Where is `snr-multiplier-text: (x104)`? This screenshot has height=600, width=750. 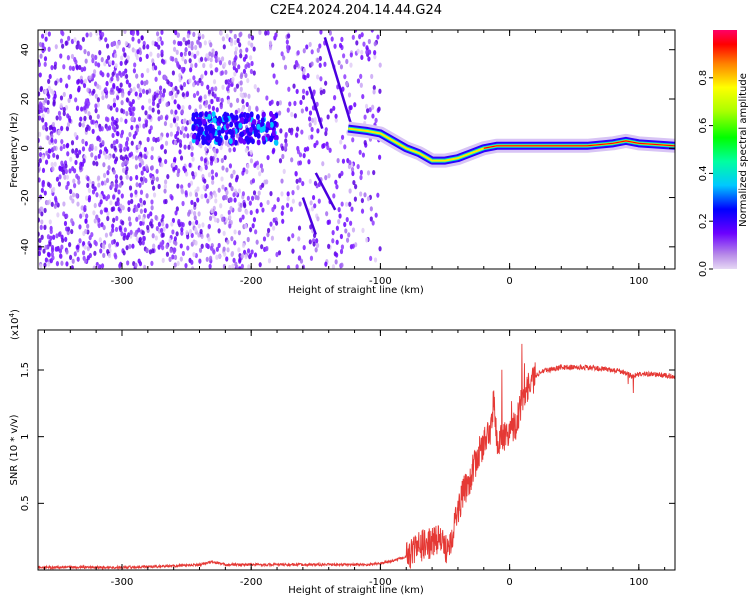
snr-multiplier-text: (x104) is located at coordinates (14, 324).